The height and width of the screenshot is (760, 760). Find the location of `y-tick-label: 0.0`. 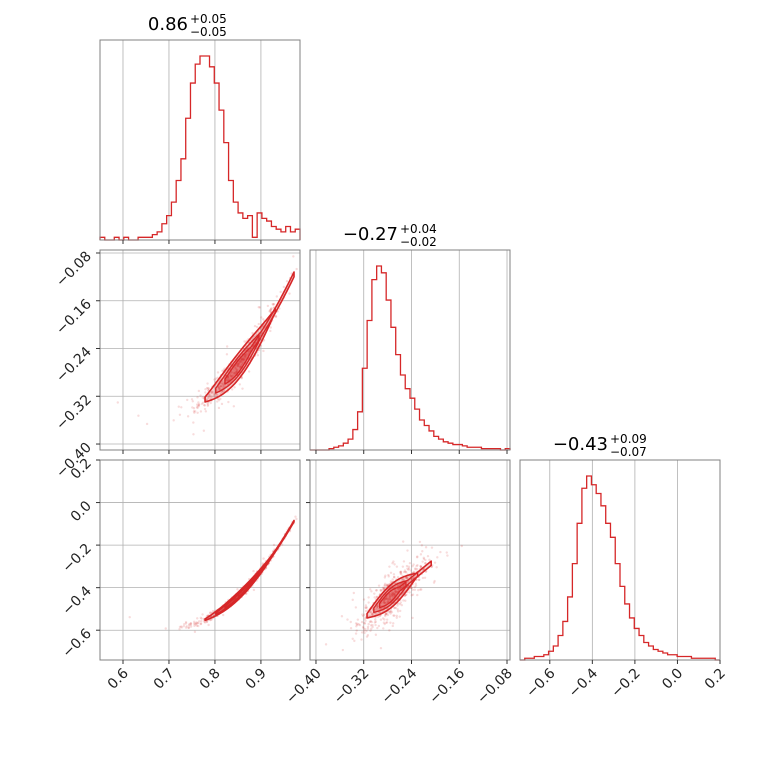

y-tick-label: 0.0 is located at coordinates (81, 511).